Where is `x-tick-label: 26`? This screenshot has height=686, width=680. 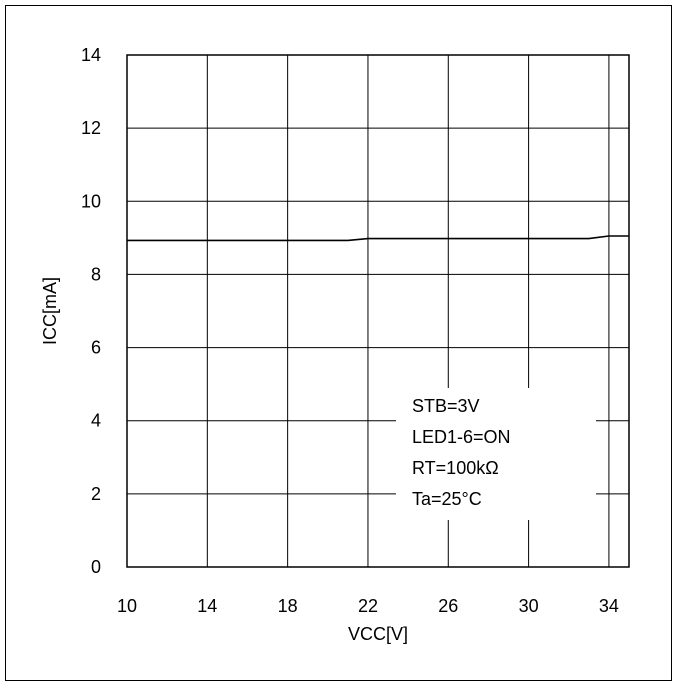
x-tick-label: 26 is located at coordinates (448, 606).